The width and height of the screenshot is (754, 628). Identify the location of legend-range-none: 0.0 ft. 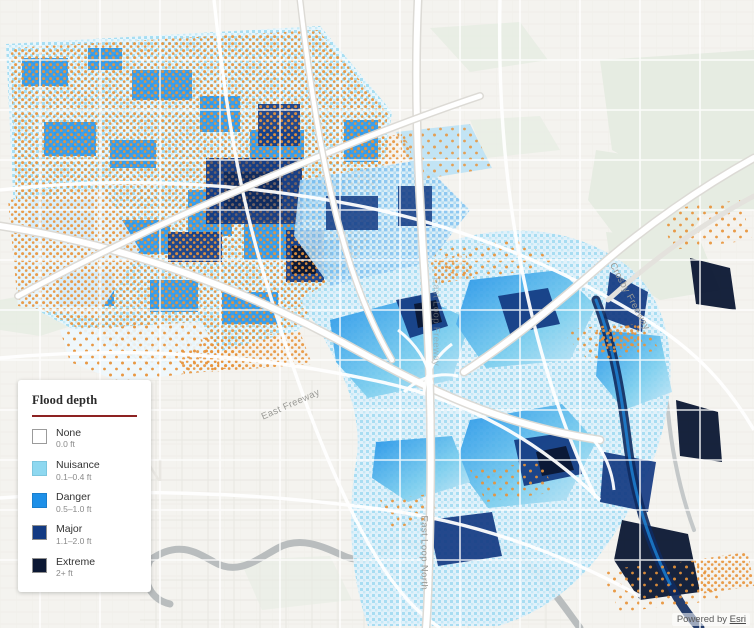
(65, 444).